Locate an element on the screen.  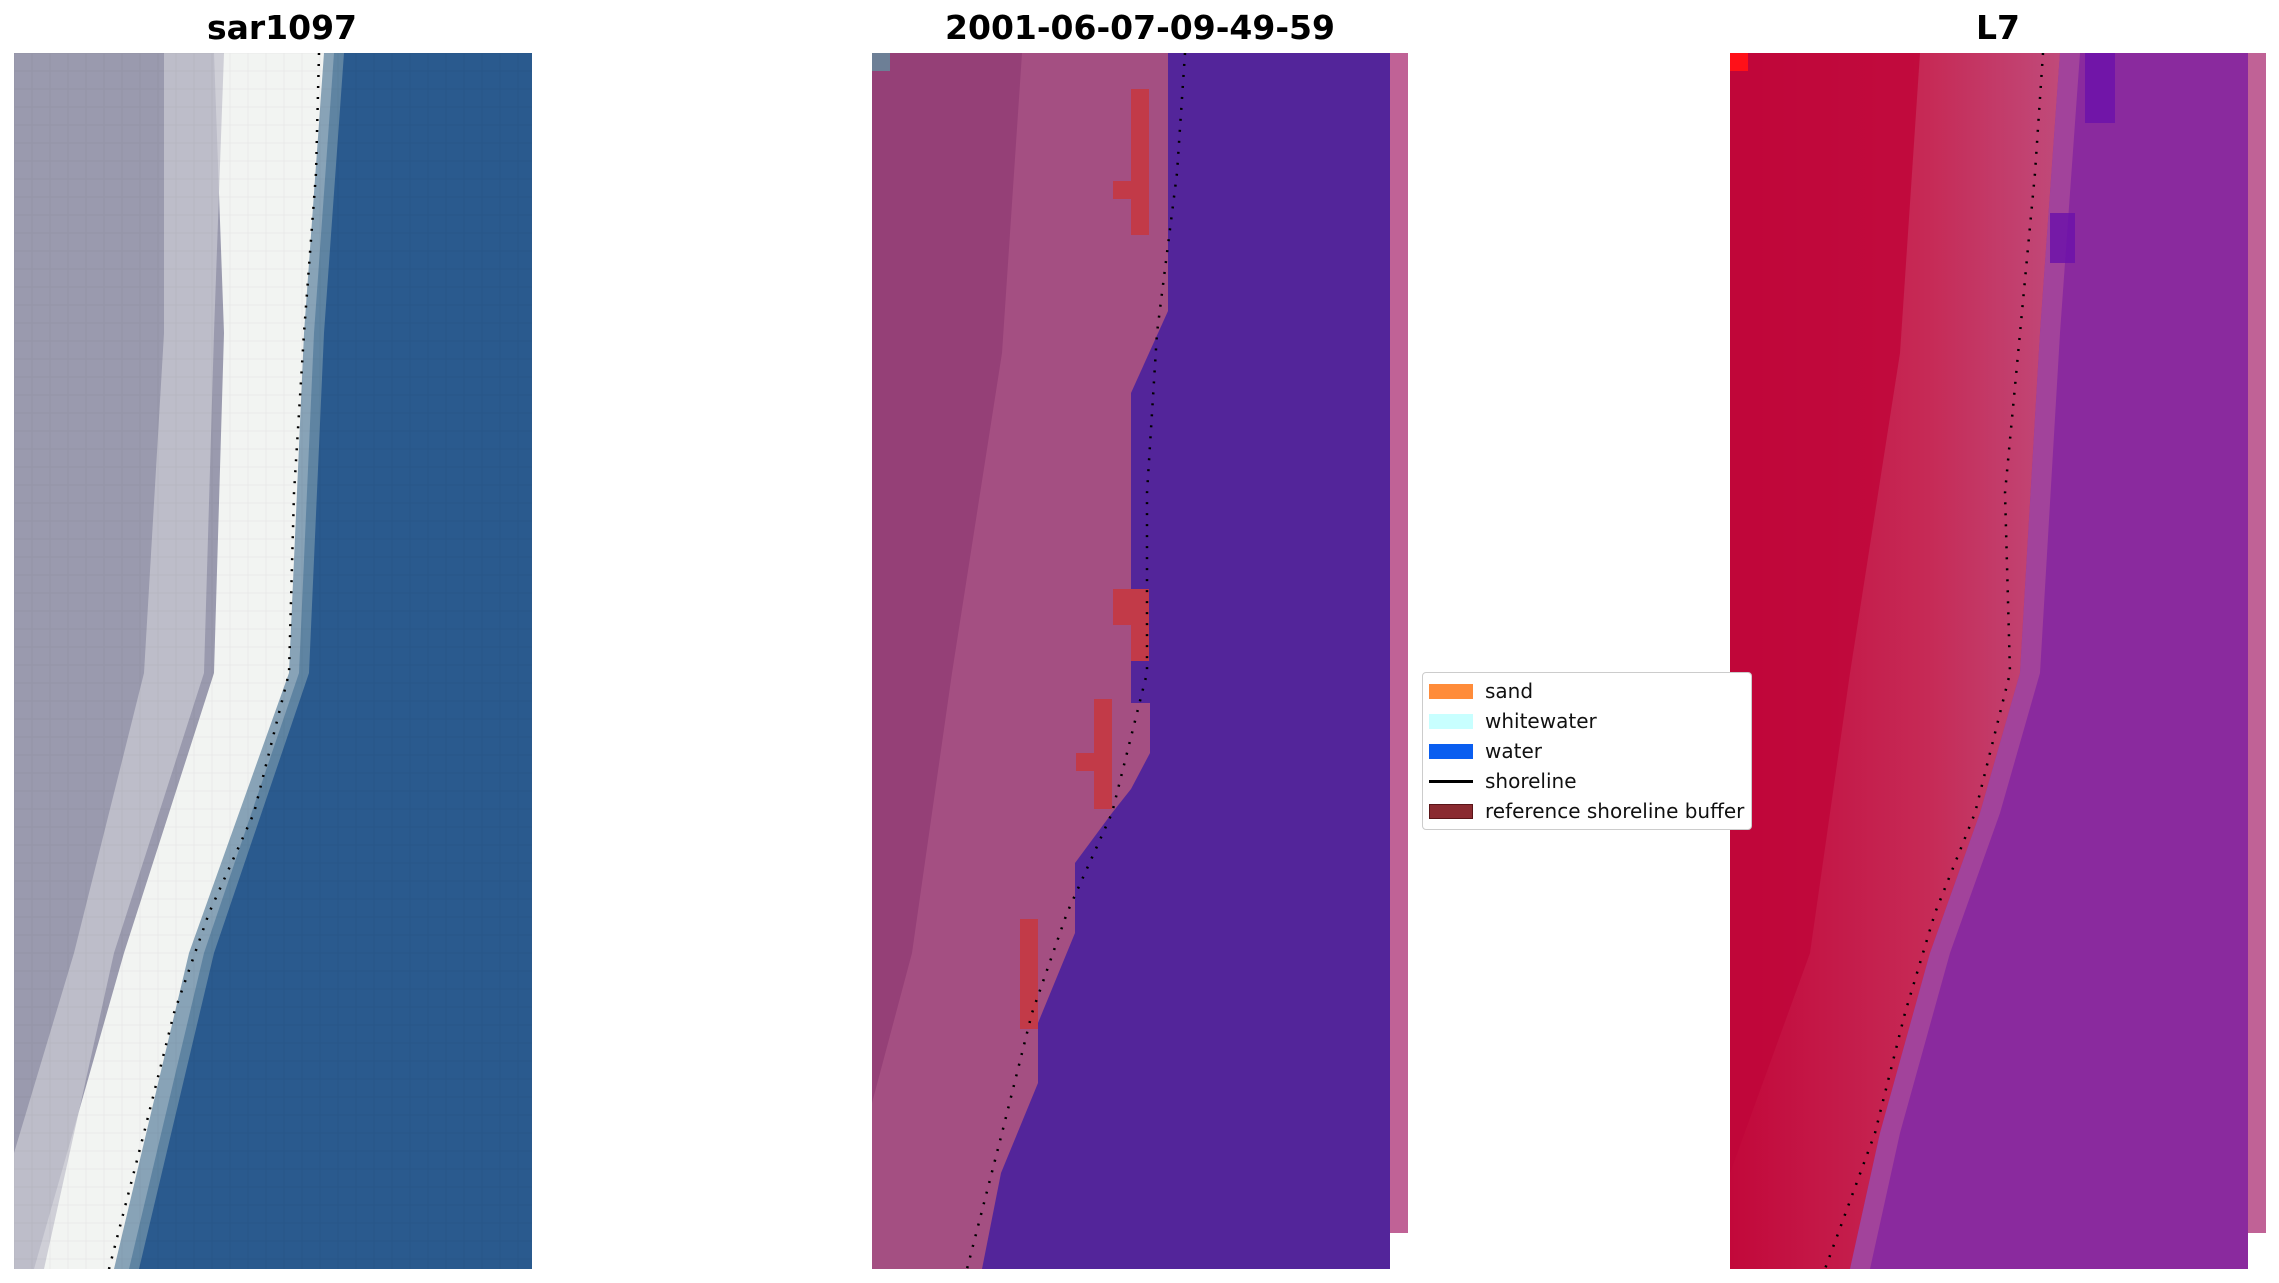
water-swatch is located at coordinates (1451, 751).